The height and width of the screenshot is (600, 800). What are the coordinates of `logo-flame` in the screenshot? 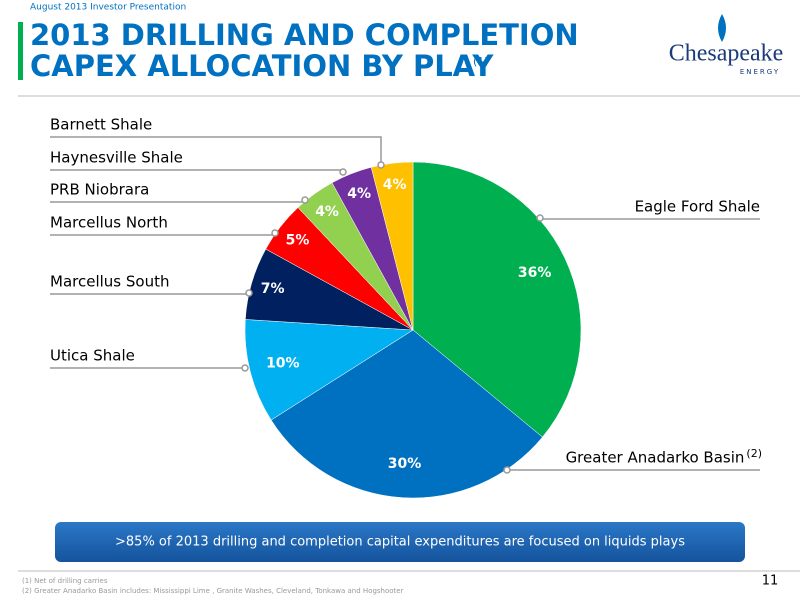 It's located at (722, 28).